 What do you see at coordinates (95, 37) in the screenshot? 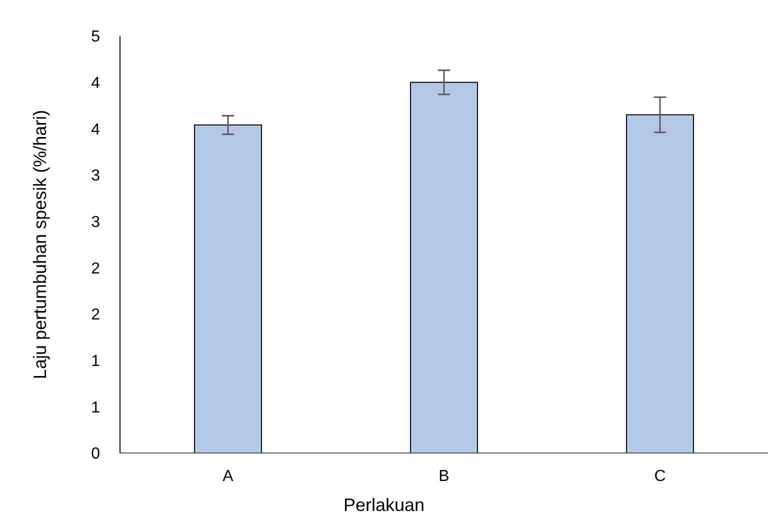
I see `y-tick-label: 5` at bounding box center [95, 37].